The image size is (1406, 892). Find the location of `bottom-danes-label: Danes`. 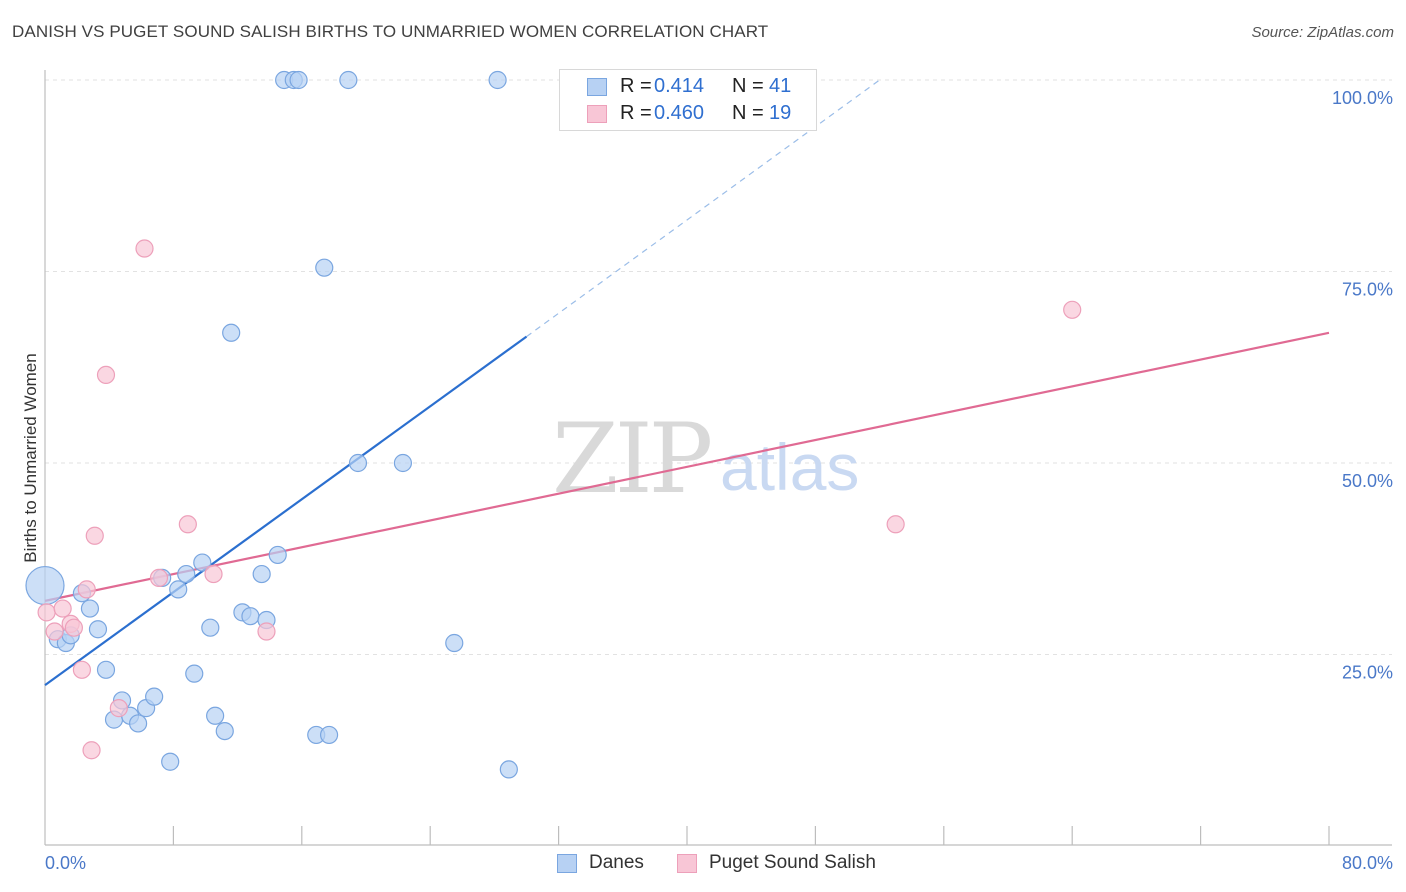

bottom-danes-label: Danes is located at coordinates (616, 862).